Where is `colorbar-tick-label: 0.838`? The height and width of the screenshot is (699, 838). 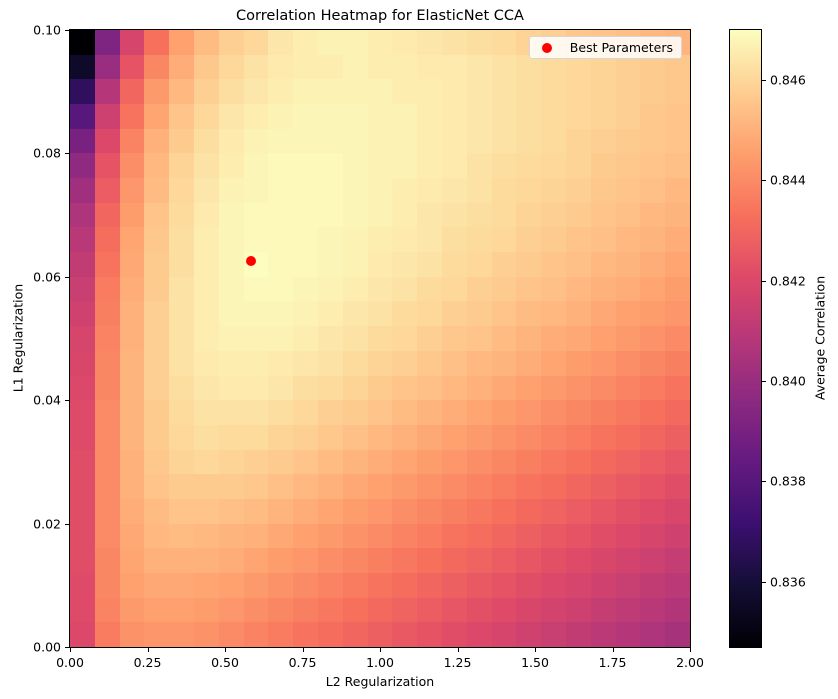
colorbar-tick-label: 0.838 is located at coordinates (788, 481).